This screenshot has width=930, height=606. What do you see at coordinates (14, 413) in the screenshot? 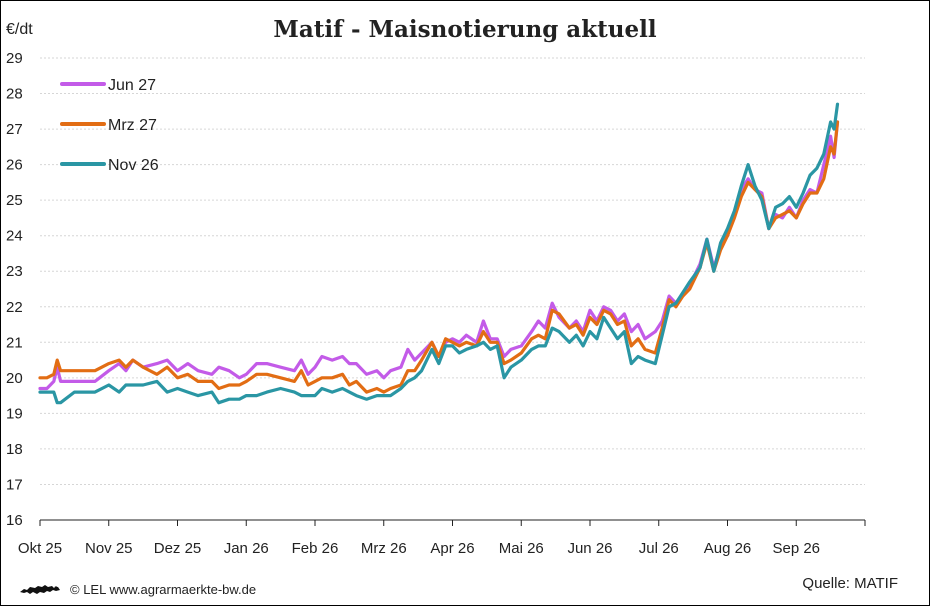
I see `y-tick-label: 19` at bounding box center [14, 413].